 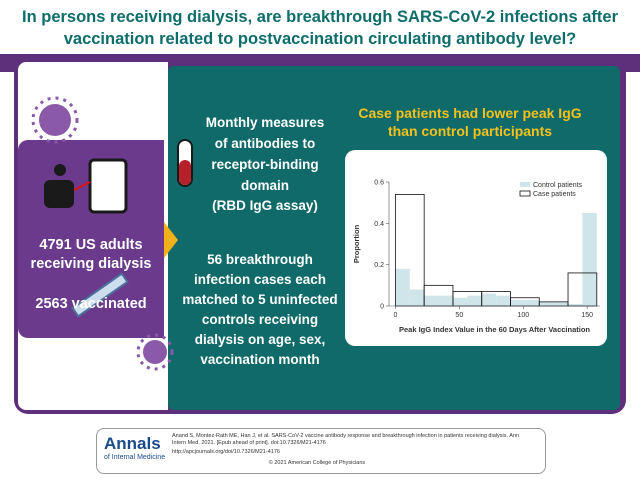 I want to click on legend-label: Case patients, so click(x=554, y=194).